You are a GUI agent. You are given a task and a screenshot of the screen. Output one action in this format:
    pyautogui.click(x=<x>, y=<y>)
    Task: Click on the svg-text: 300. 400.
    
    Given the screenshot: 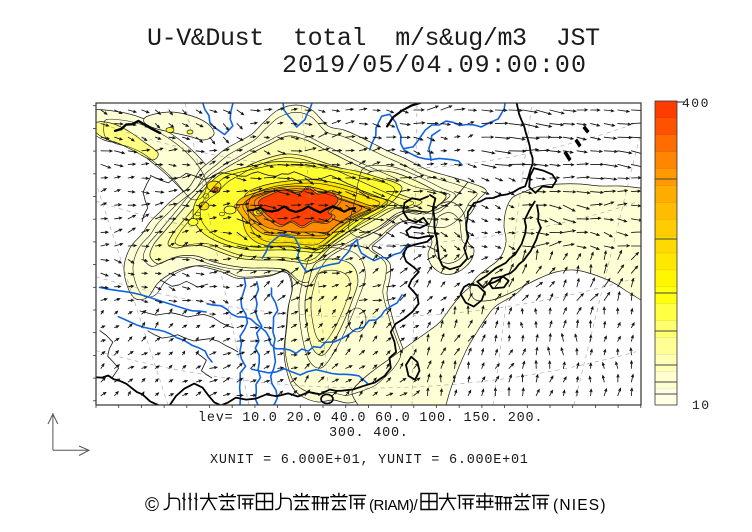 What is the action you would take?
    pyautogui.click(x=369, y=433)
    